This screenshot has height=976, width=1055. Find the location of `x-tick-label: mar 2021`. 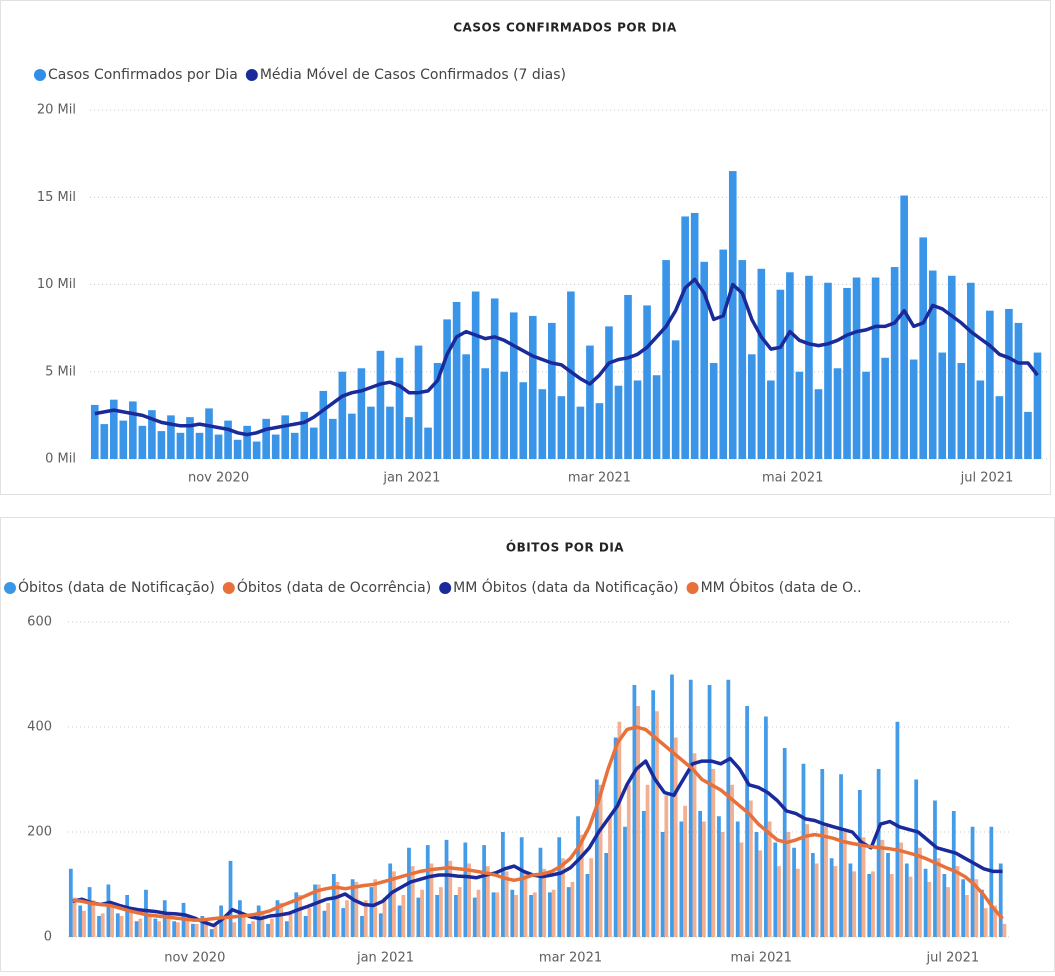

x-tick-label: mar 2021 is located at coordinates (599, 478).